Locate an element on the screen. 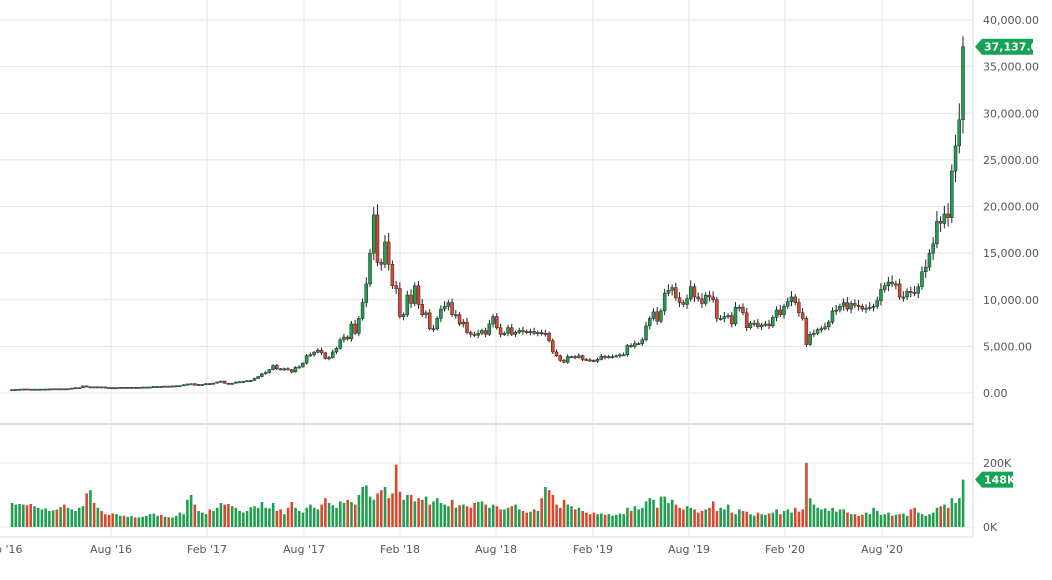 This screenshot has height=580, width=1052. time-tick-label: Aug '18 is located at coordinates (496, 549).